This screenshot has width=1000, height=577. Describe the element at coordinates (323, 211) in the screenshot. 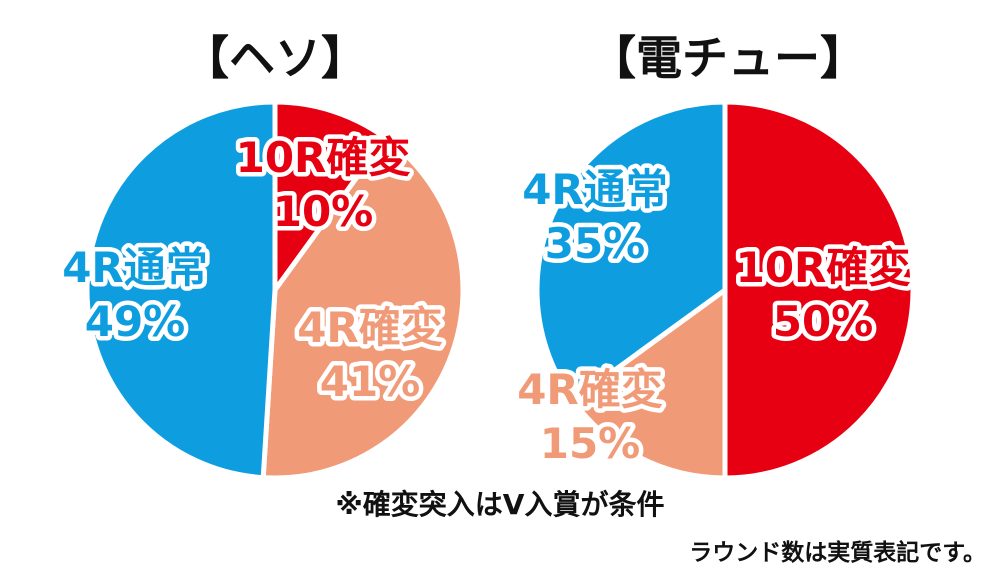

I see `heso-label-10r-kakuhen-percent: 10%` at that location.